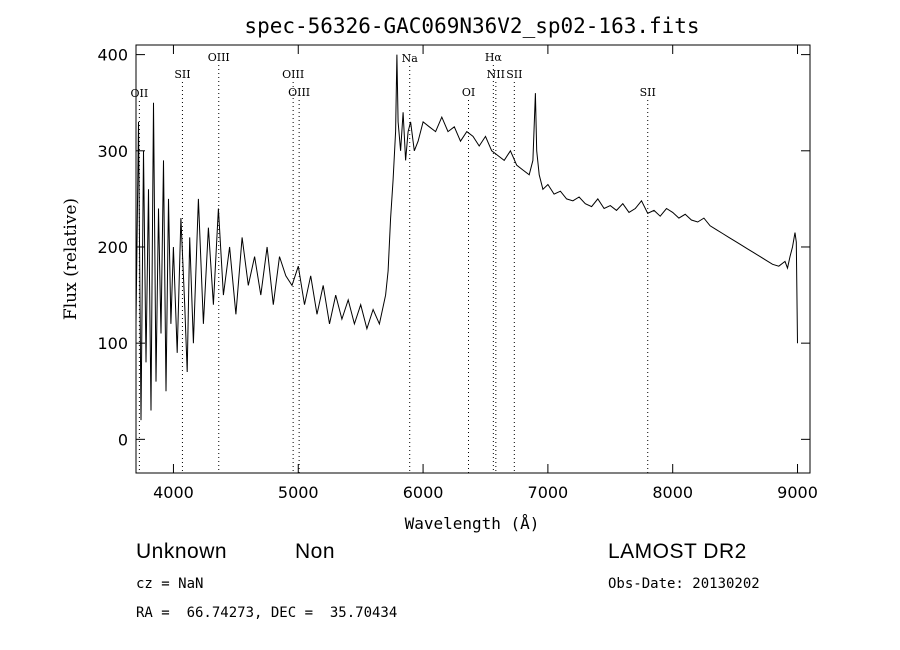  I want to click on x-tick-label: 6000, so click(423, 492).